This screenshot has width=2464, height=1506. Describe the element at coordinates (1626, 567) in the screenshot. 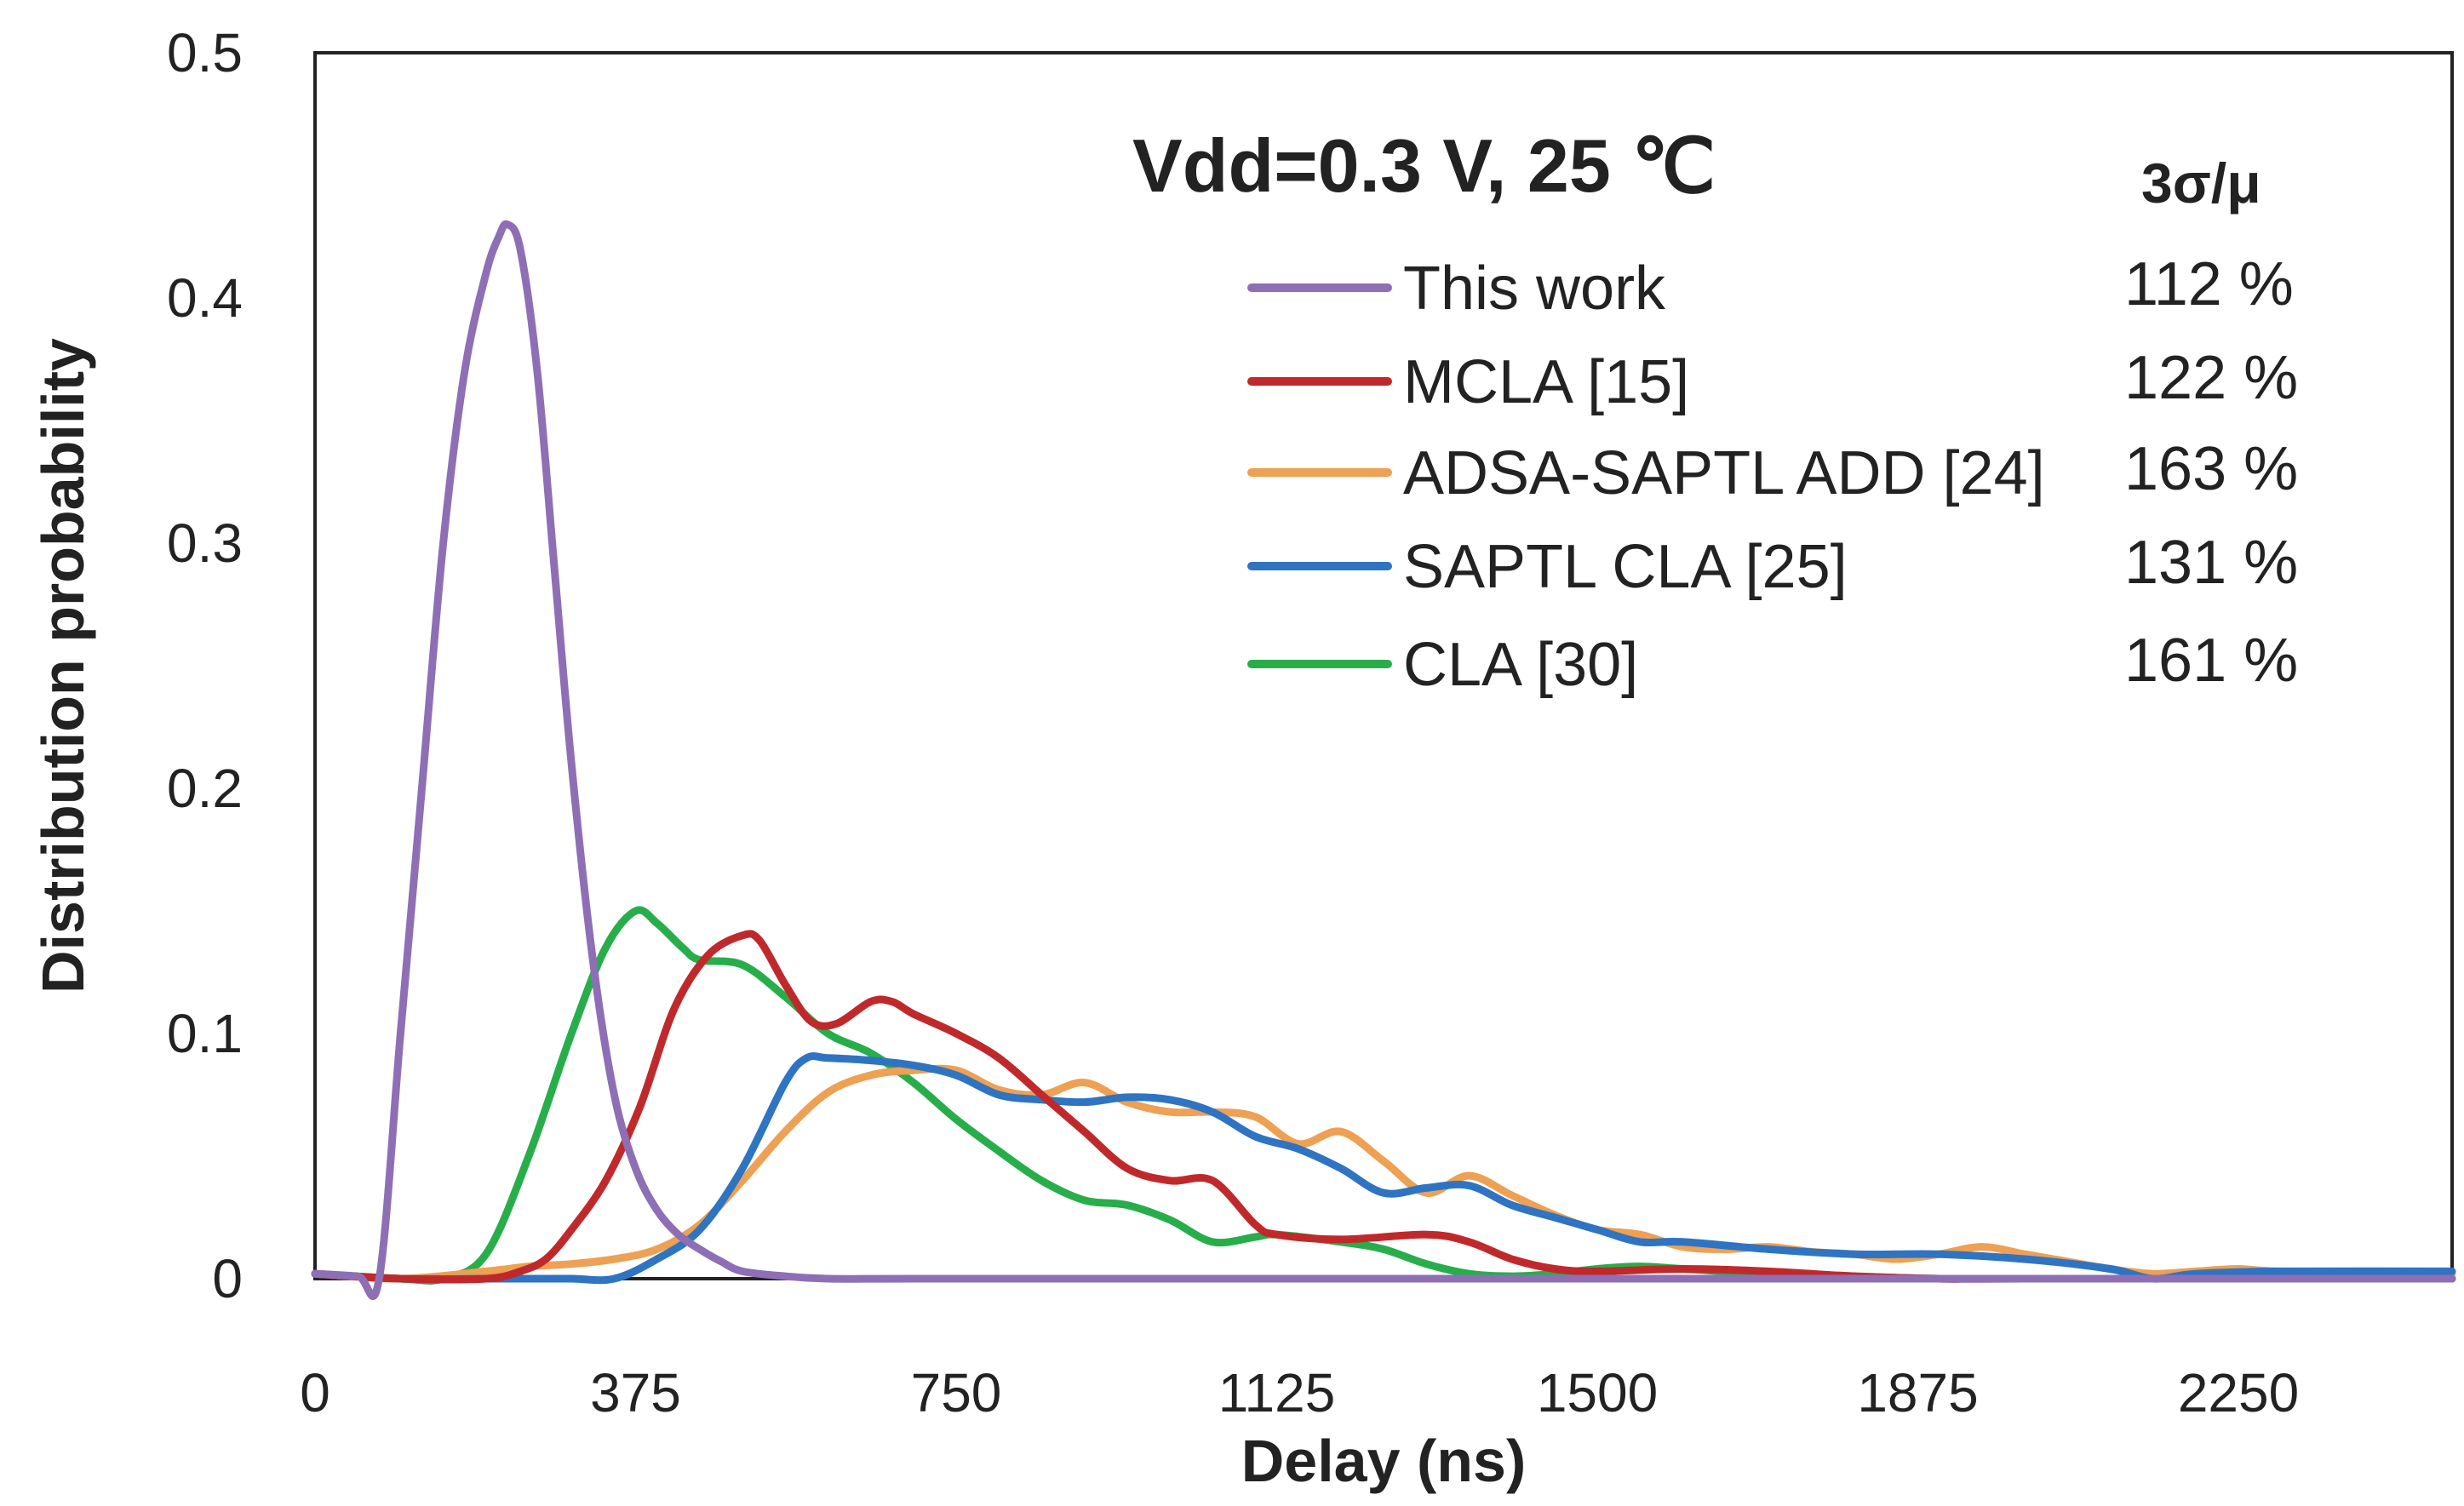

I see `legend-label: SAPTL CLA [25]` at that location.